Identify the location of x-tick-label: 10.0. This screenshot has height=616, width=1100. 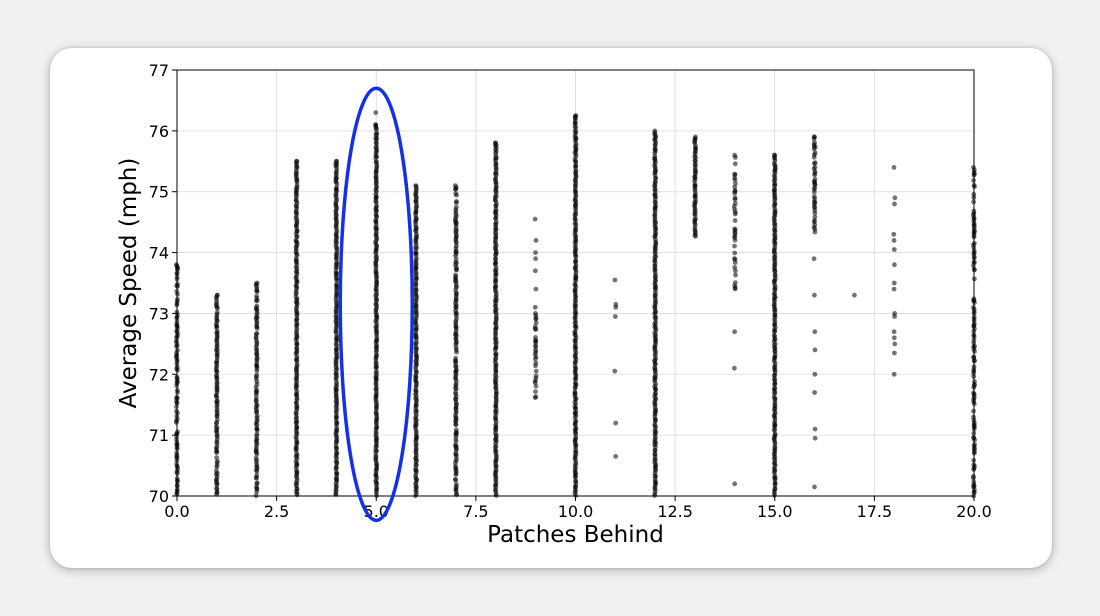
(576, 511).